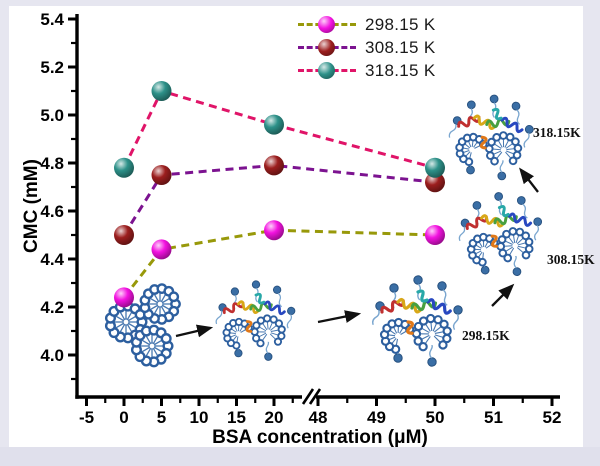  What do you see at coordinates (279, 200) in the screenshot?
I see `series-308.15K` at bounding box center [279, 200].